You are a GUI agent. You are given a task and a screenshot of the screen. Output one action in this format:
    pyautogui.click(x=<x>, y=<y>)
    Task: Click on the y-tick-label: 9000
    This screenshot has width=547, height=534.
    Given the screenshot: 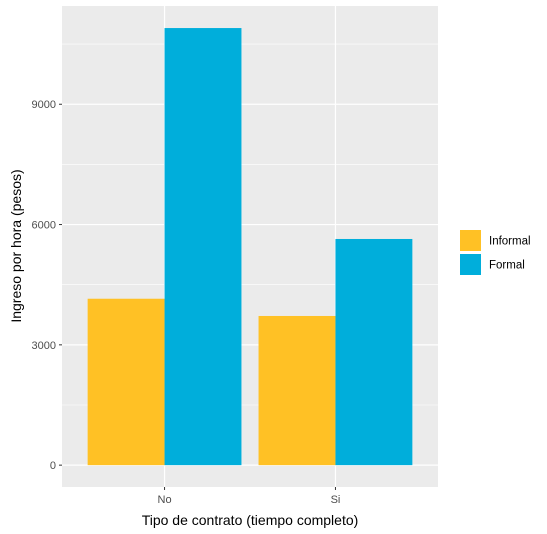 What is the action you would take?
    pyautogui.click(x=44, y=105)
    